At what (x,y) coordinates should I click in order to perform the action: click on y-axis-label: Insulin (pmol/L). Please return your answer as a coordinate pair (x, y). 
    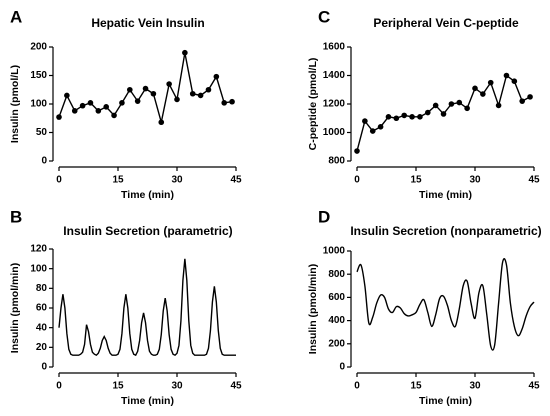
    Looking at the image, I should click on (15, 104).